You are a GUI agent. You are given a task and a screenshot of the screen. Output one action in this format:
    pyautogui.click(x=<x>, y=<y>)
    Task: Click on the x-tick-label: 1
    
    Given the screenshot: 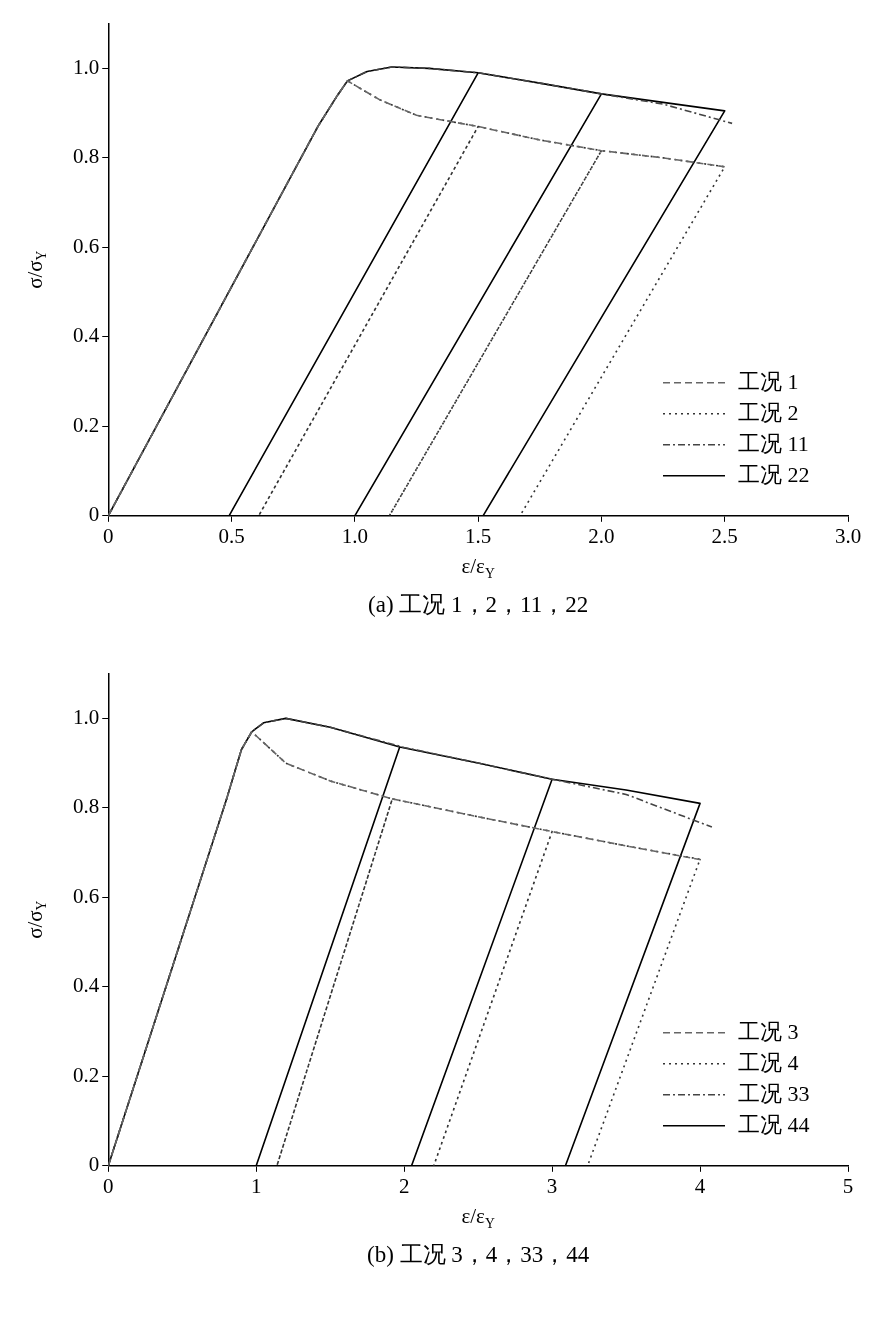 What is the action you would take?
    pyautogui.click(x=256, y=1185)
    